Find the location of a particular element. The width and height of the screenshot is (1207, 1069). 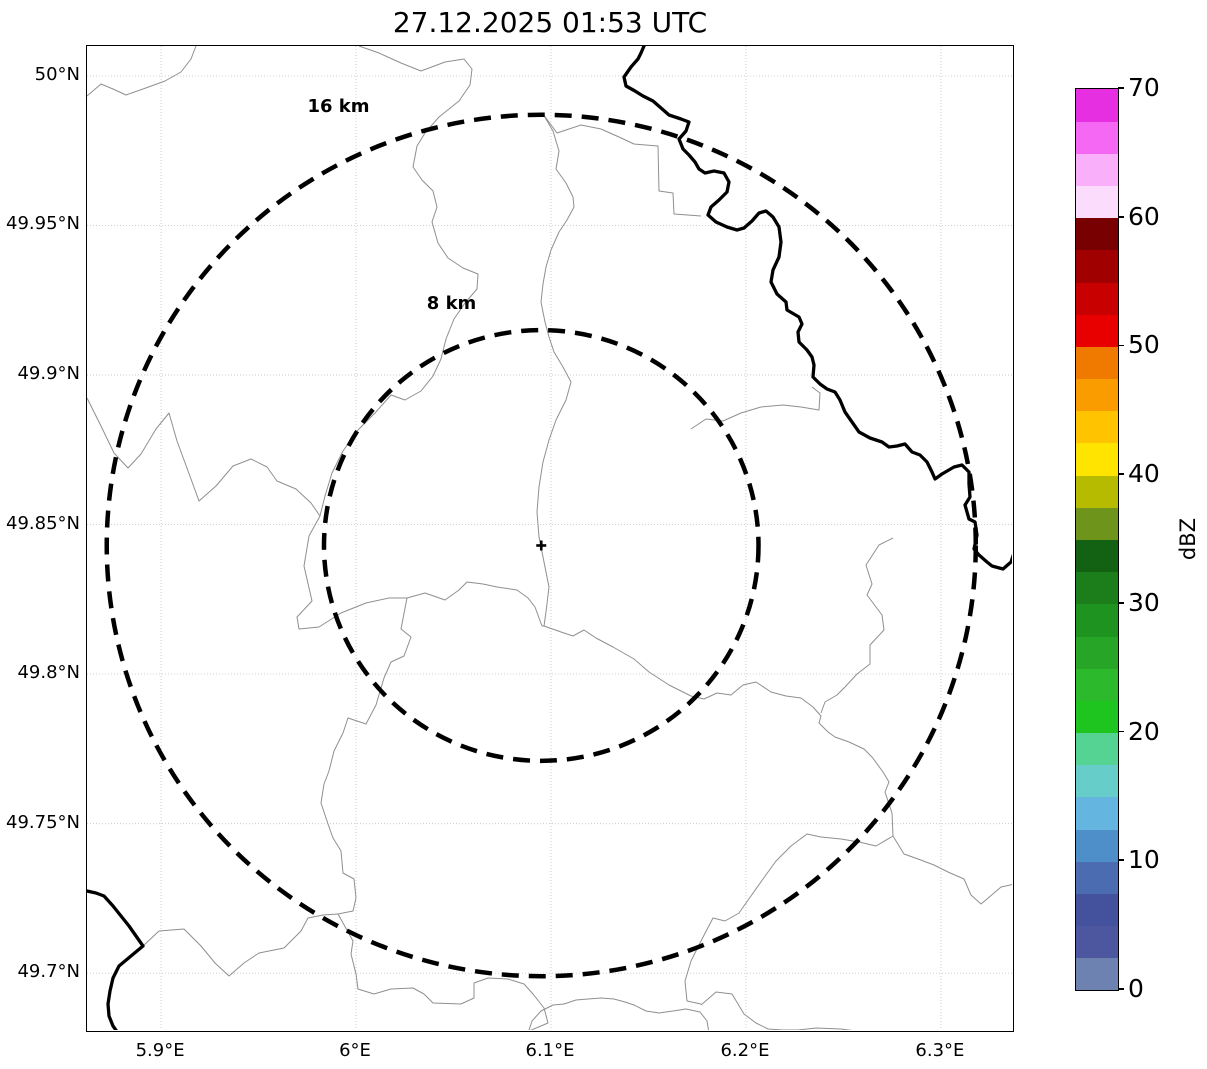

colorbar-tick-label: 50 is located at coordinates (1144, 345).